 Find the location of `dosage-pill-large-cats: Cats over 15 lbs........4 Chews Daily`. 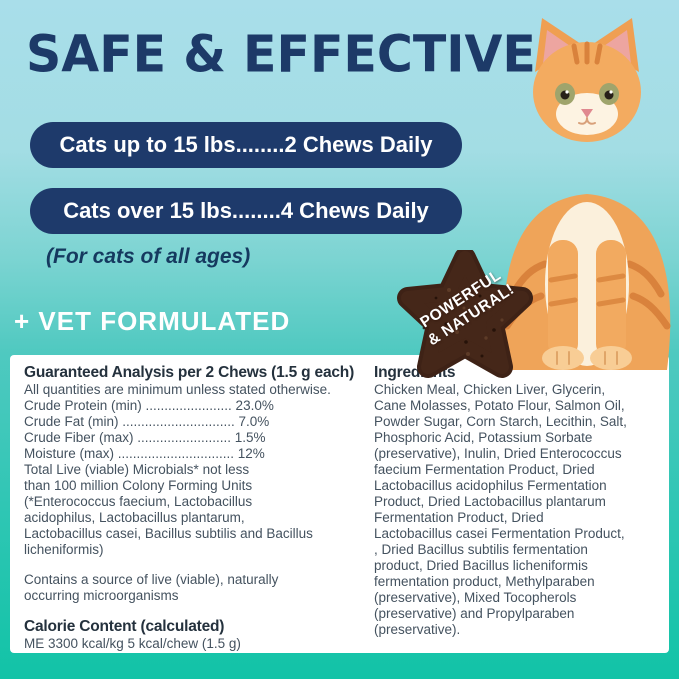

dosage-pill-large-cats: Cats over 15 lbs........4 Chews Daily is located at coordinates (246, 211).